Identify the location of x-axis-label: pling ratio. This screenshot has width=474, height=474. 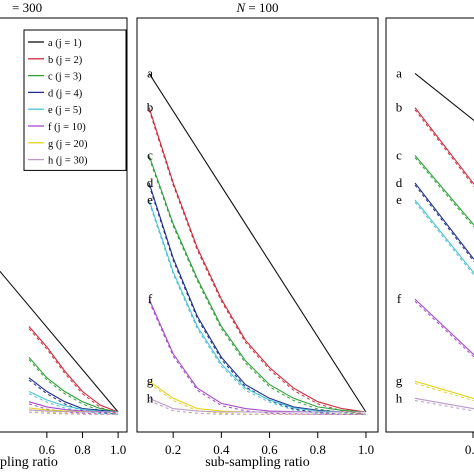
(29, 462).